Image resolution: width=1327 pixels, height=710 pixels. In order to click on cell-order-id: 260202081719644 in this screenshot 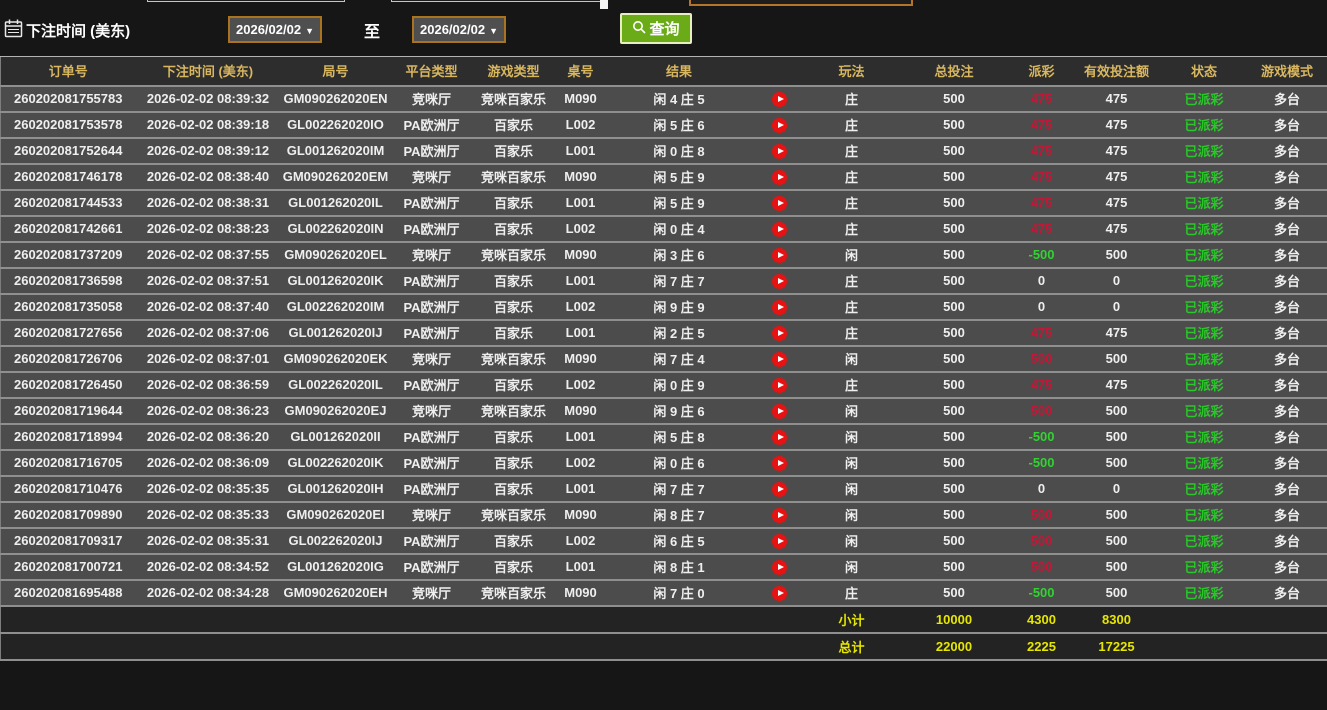, I will do `click(68, 411)`.